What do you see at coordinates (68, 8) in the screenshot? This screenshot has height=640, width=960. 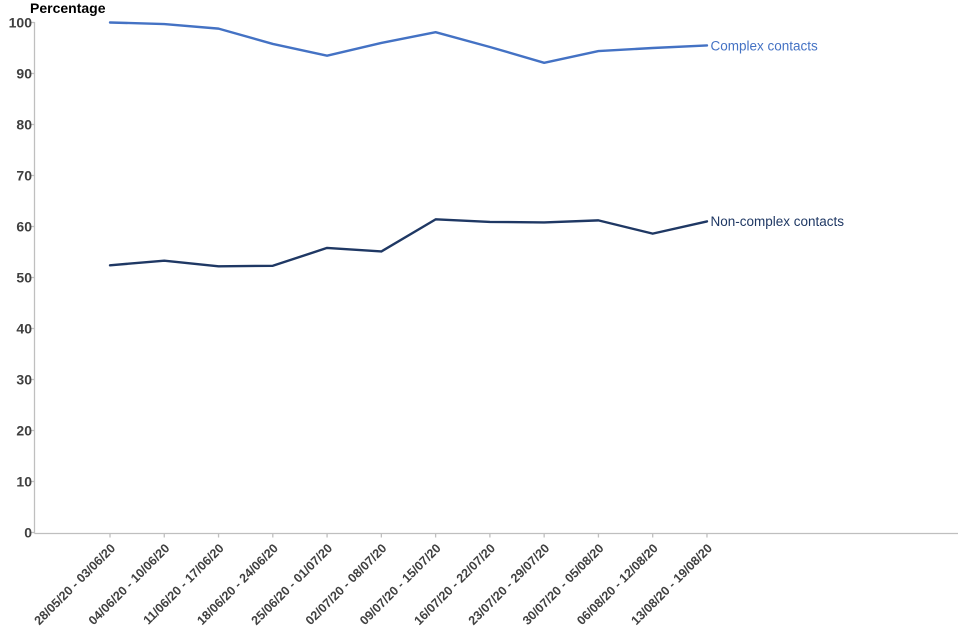 I see `y-axis-title: Percentage` at bounding box center [68, 8].